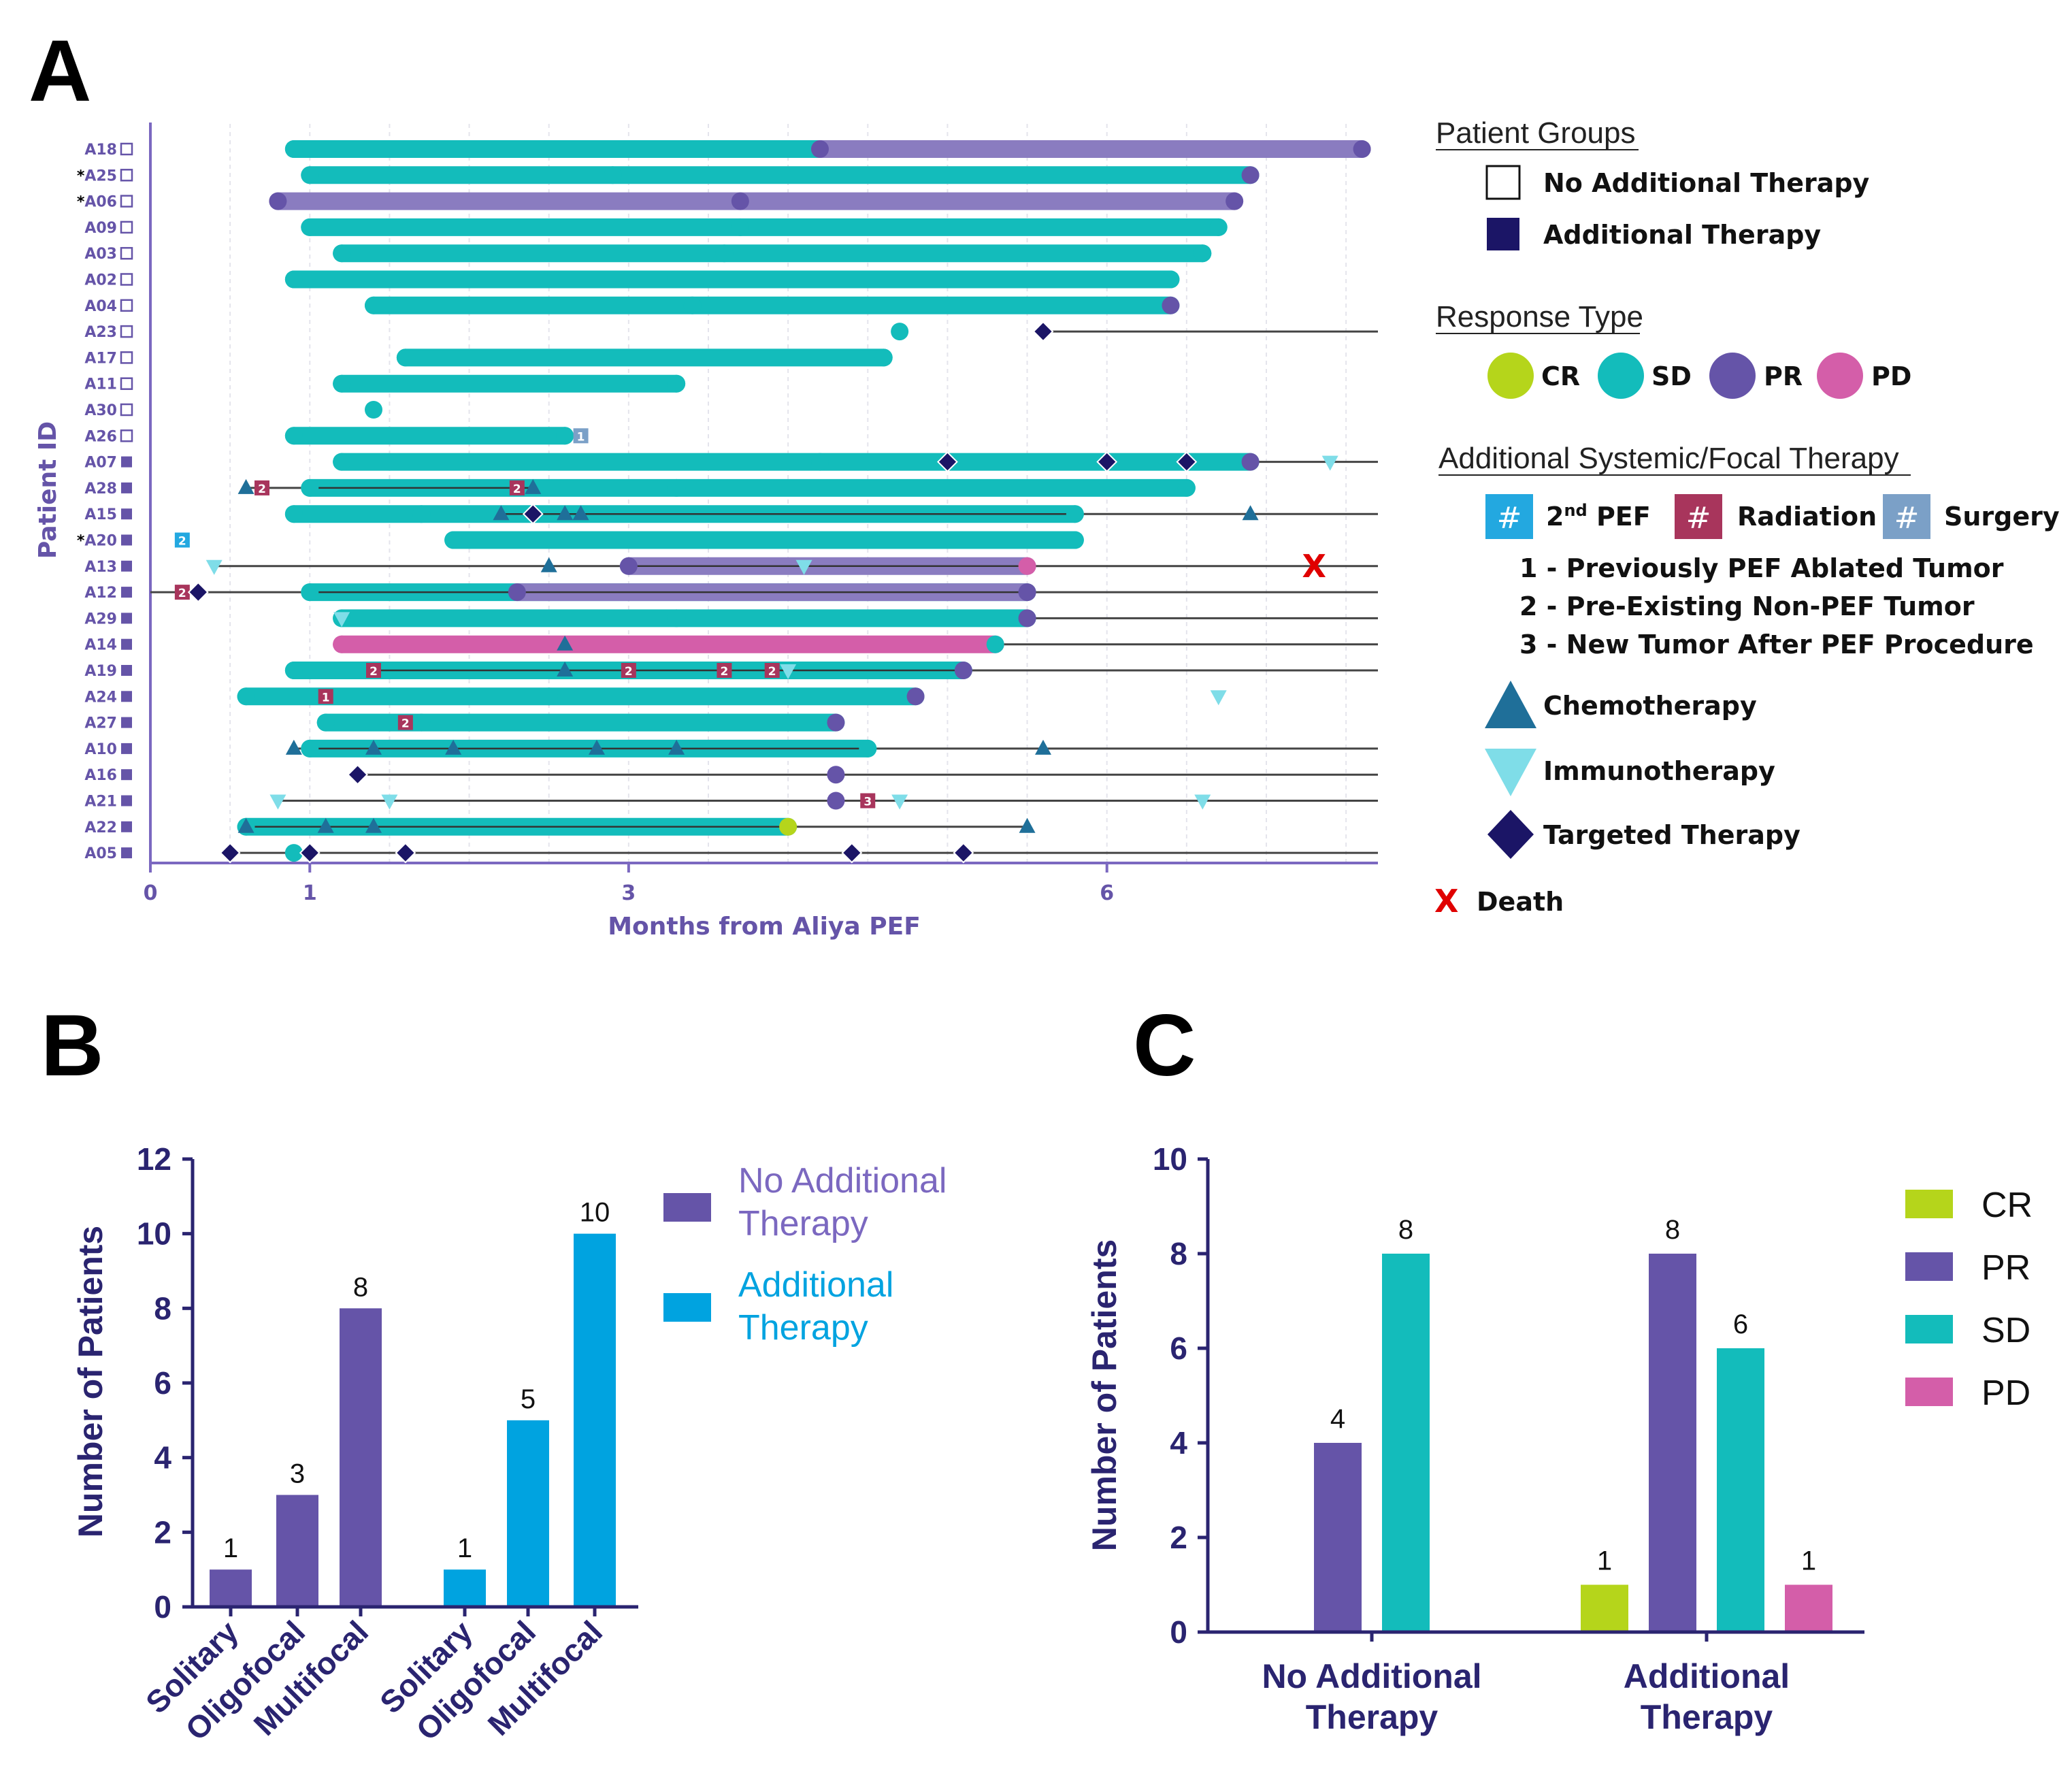 This screenshot has width=2072, height=1792. Describe the element at coordinates (1761, 568) in the screenshot. I see `legend-note-1: 1 - Previously PEF Ablated Tumor` at that location.